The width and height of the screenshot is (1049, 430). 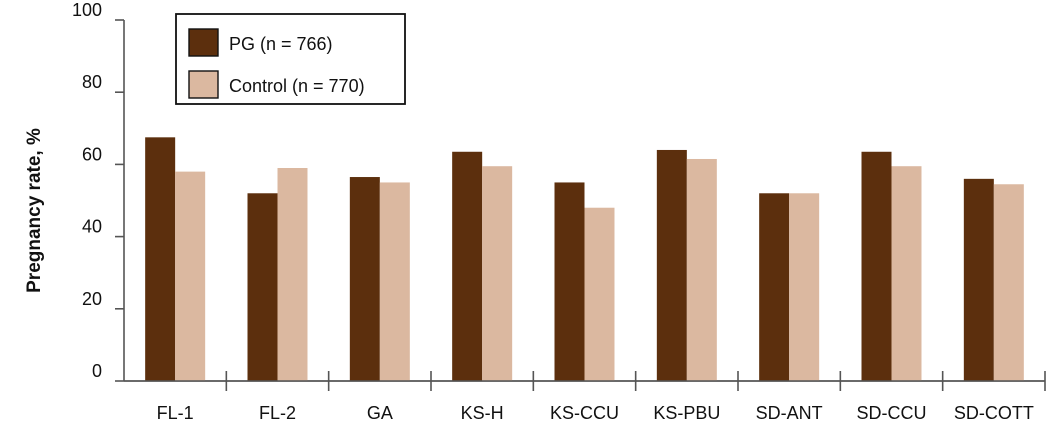 What do you see at coordinates (994, 413) in the screenshot?
I see `x-tick-label: SD-COTT` at bounding box center [994, 413].